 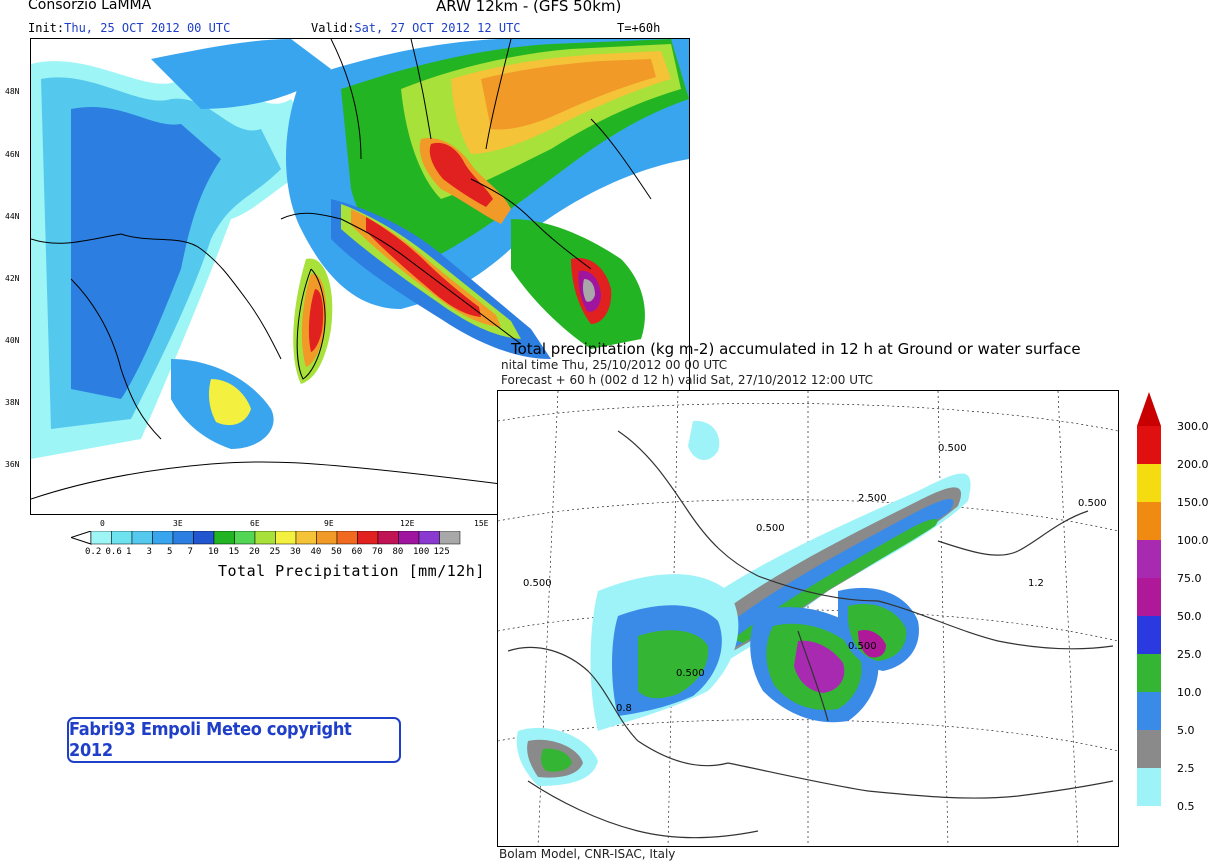 What do you see at coordinates (12, 91) in the screenshot?
I see `lat-label: 48N` at bounding box center [12, 91].